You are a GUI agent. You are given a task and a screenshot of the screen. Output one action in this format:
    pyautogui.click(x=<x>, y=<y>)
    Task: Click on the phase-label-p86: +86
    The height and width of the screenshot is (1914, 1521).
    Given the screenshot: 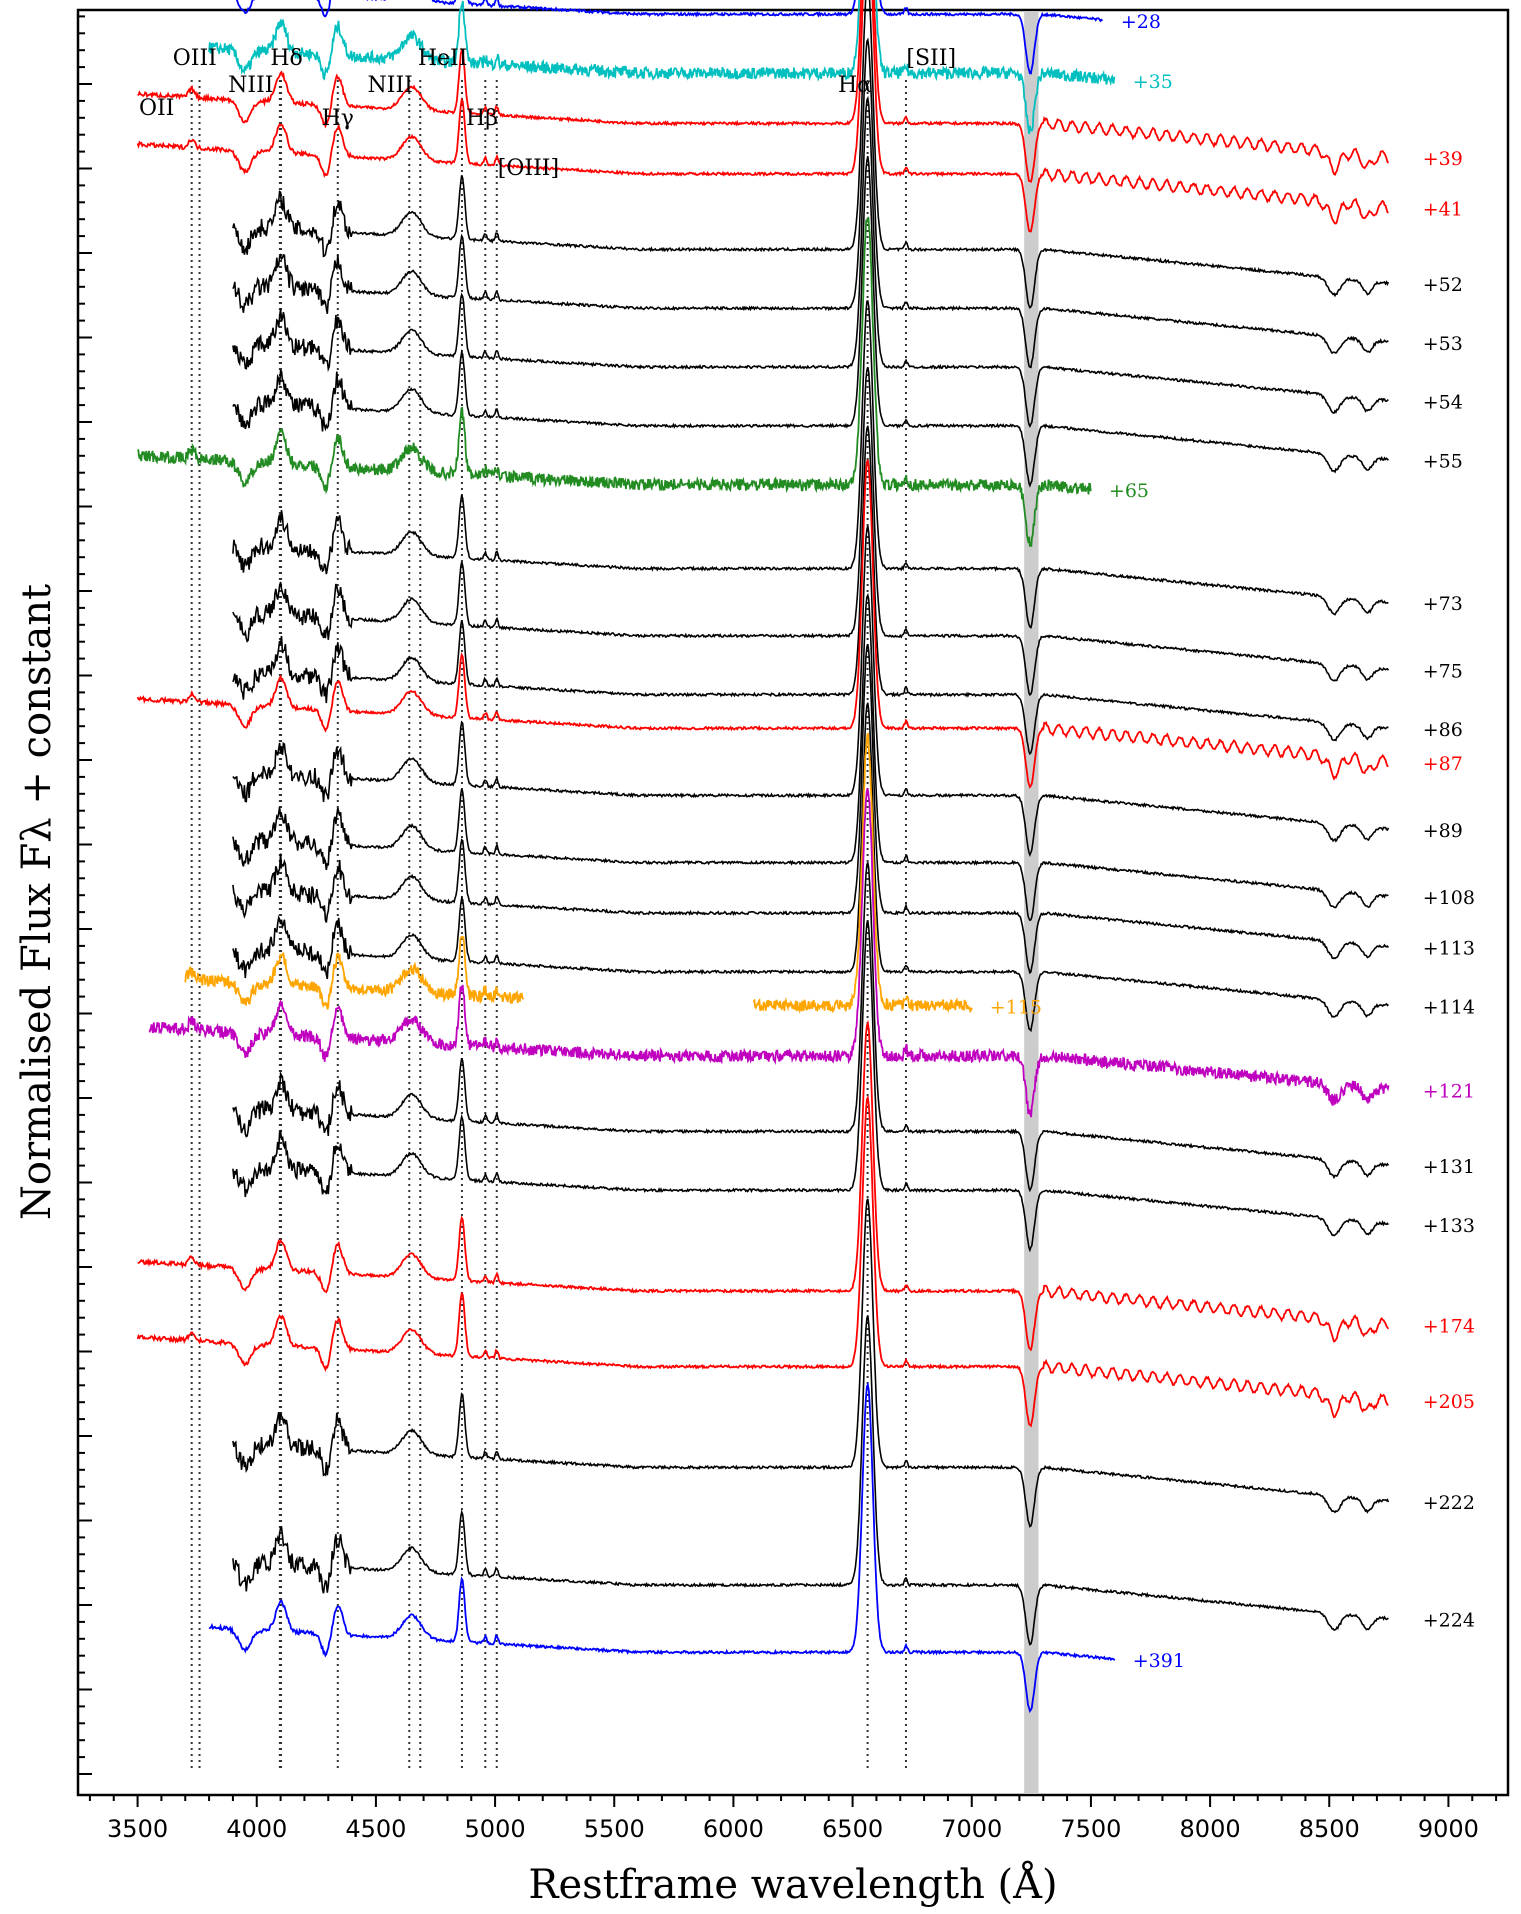 What is the action you would take?
    pyautogui.click(x=1443, y=730)
    